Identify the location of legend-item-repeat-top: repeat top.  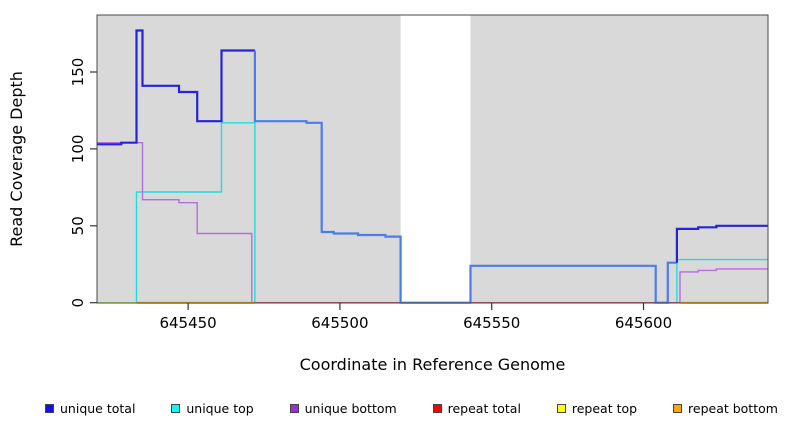
(597, 408).